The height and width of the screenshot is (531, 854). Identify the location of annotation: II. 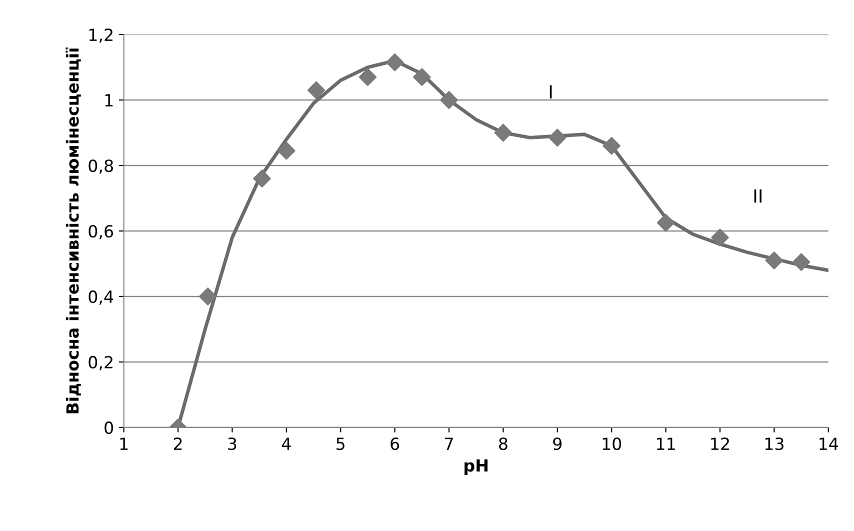
(758, 196).